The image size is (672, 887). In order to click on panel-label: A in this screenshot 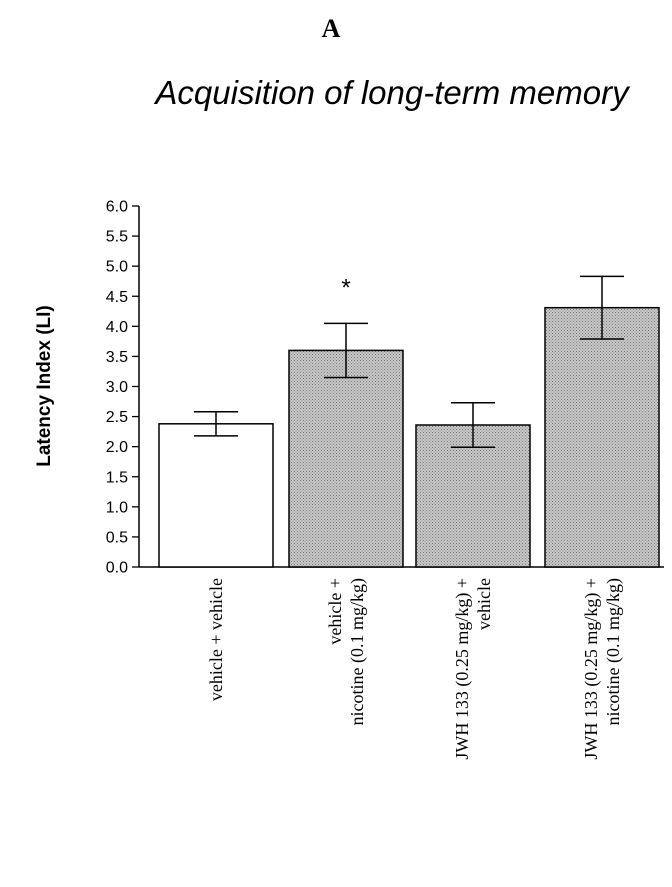, I will do `click(331, 28)`.